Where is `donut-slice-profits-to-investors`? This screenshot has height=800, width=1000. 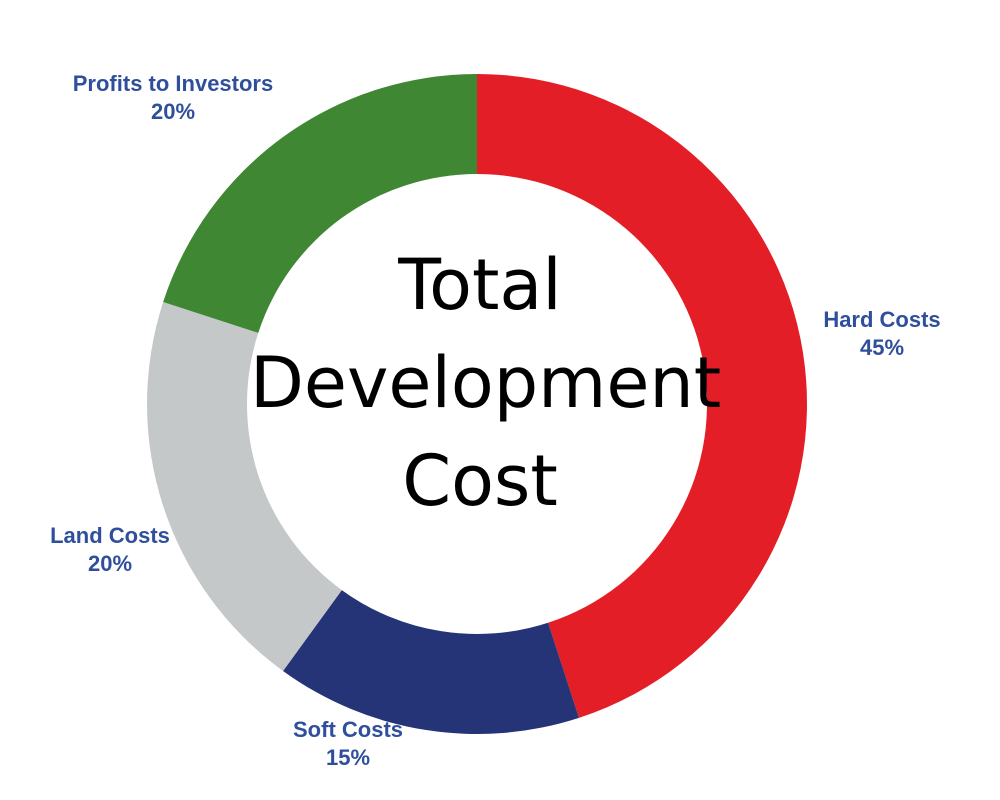 donut-slice-profits-to-investors is located at coordinates (320, 203).